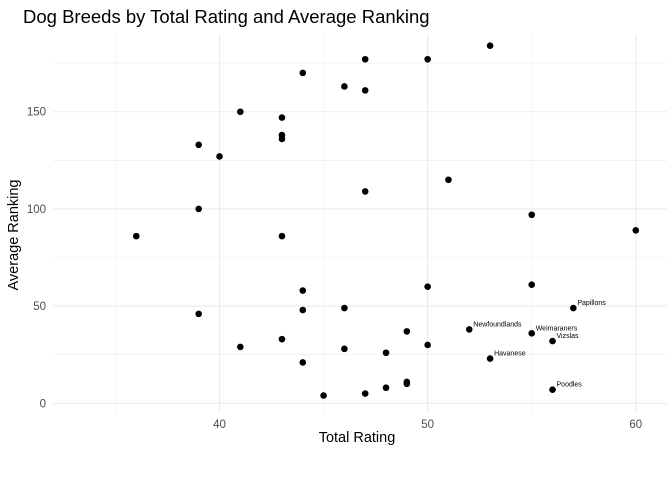  Describe the element at coordinates (591, 303) in the screenshot. I see `point-label: Papillons` at that location.